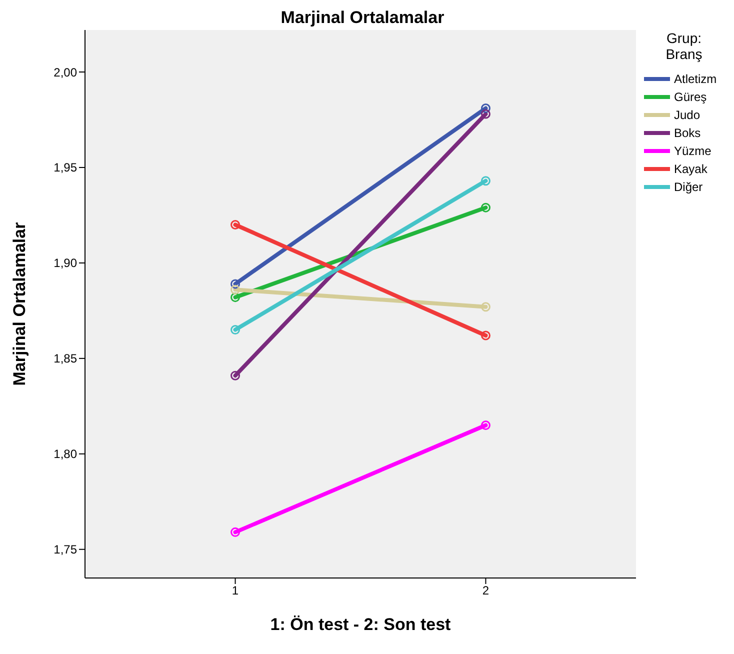 This screenshot has height=654, width=734. What do you see at coordinates (66, 549) in the screenshot?
I see `y-tick-label: 1,75` at bounding box center [66, 549].